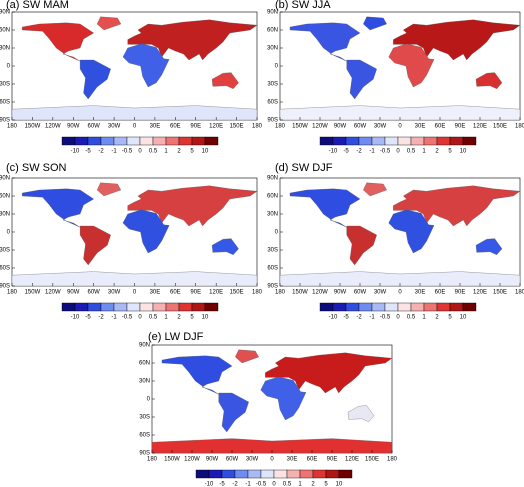 The image size is (524, 487). I want to click on lon-label: 120E, so click(480, 293).